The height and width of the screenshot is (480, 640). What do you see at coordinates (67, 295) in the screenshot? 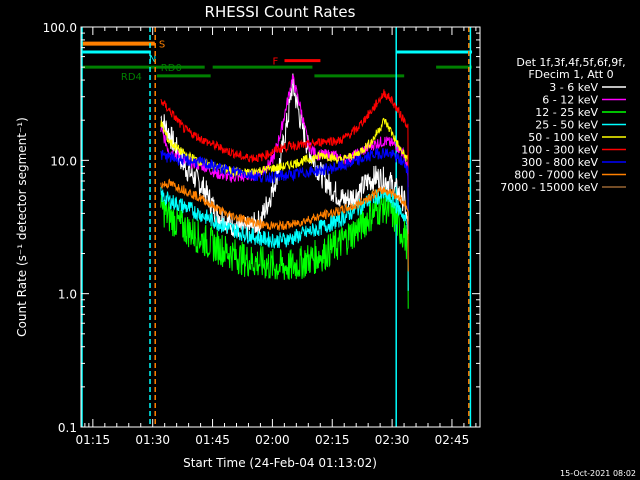
I see `y-tick-label: 1.0` at bounding box center [67, 295].